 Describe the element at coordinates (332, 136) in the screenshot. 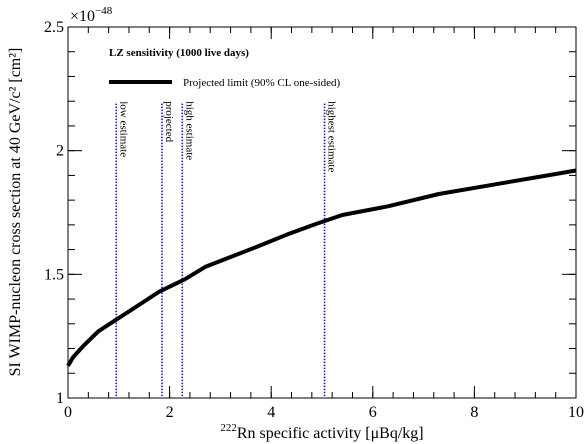

I see `vertical-line-label: highest estimate` at that location.